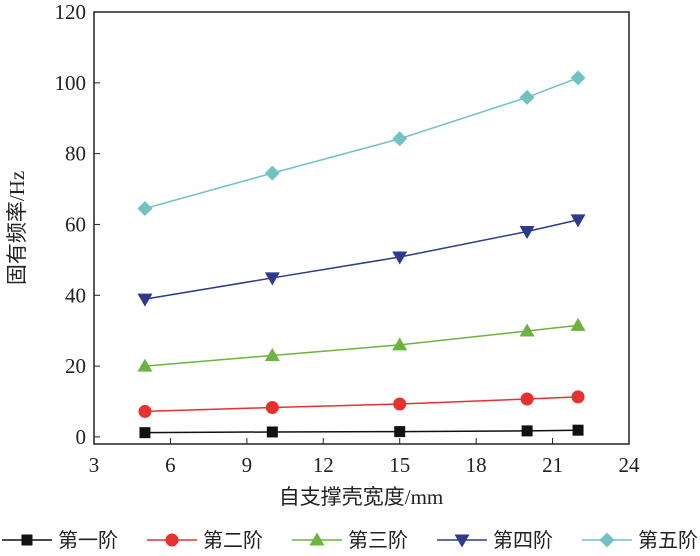  I want to click on legend-item: 第三阶, so click(350, 540).